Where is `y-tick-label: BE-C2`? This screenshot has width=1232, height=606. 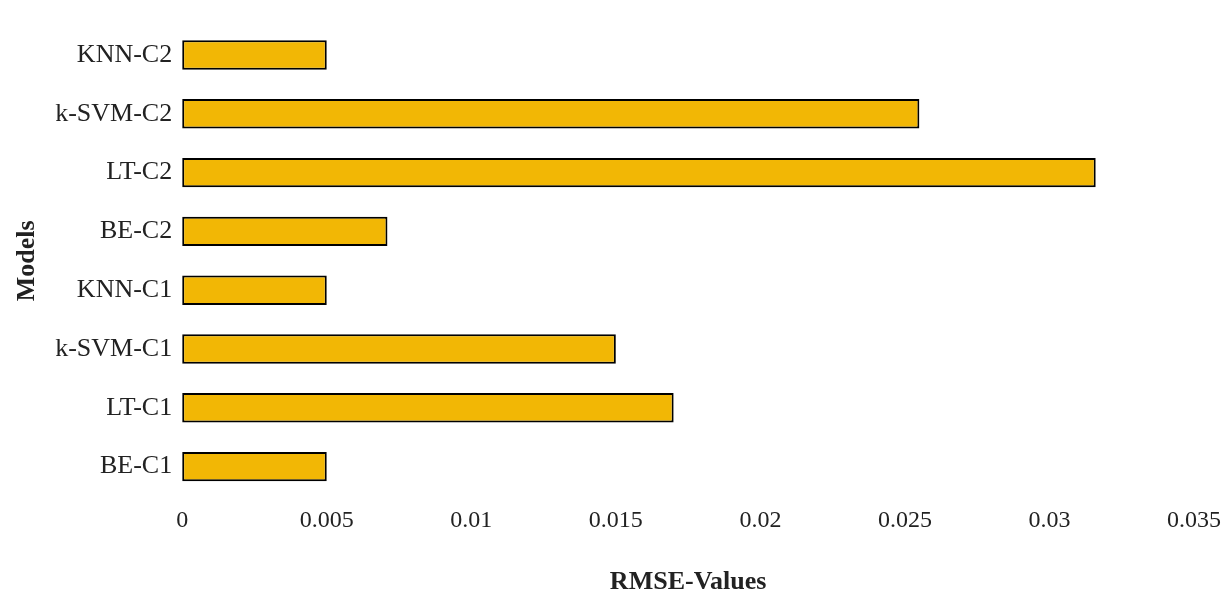 y-tick-label: BE-C2 is located at coordinates (136, 230).